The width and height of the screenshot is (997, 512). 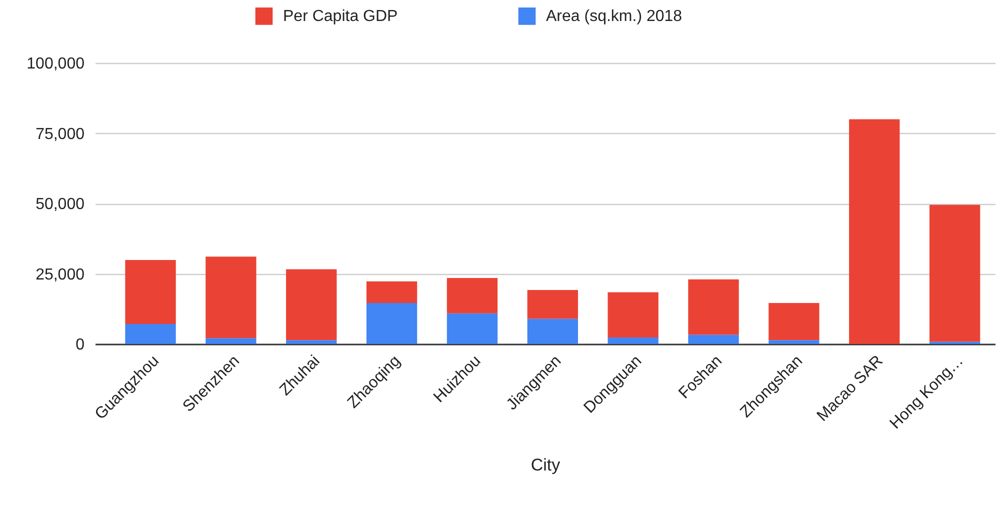 I want to click on x-axis-title: City, so click(x=545, y=465).